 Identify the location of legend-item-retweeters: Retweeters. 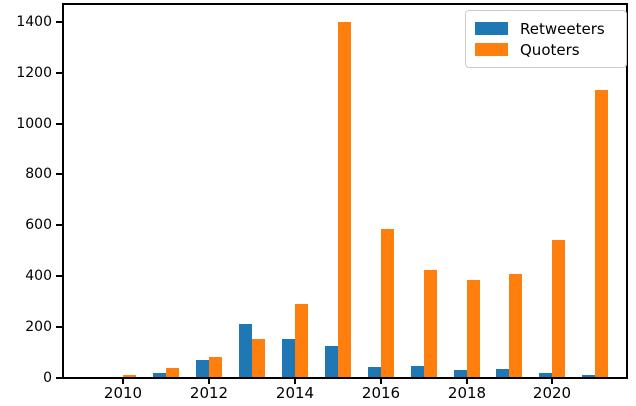
(545, 28).